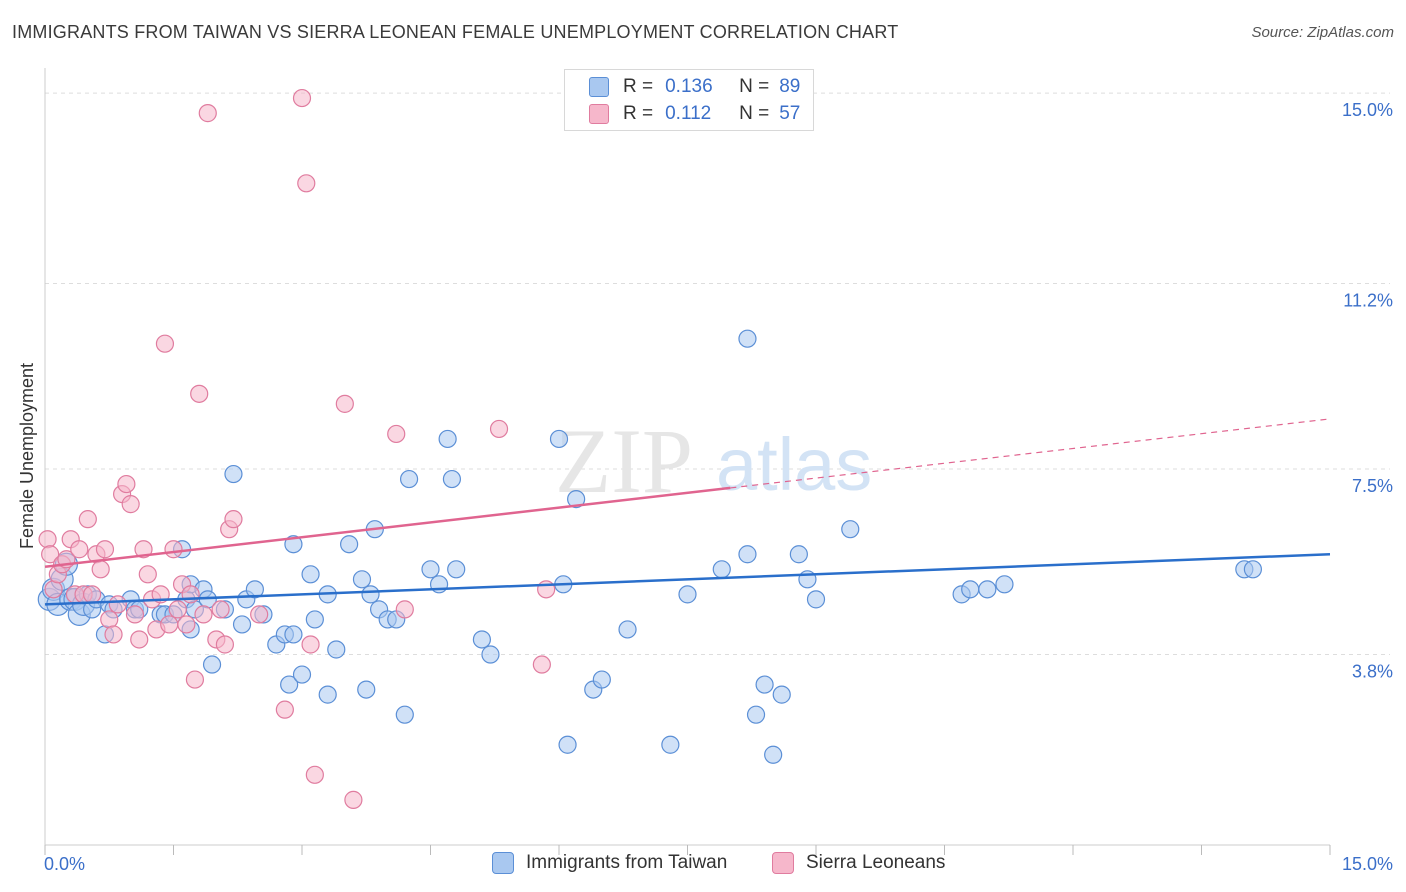 This screenshot has height=892, width=1406. Describe the element at coordinates (754, 113) in the screenshot. I see `n-label: N =` at that location.